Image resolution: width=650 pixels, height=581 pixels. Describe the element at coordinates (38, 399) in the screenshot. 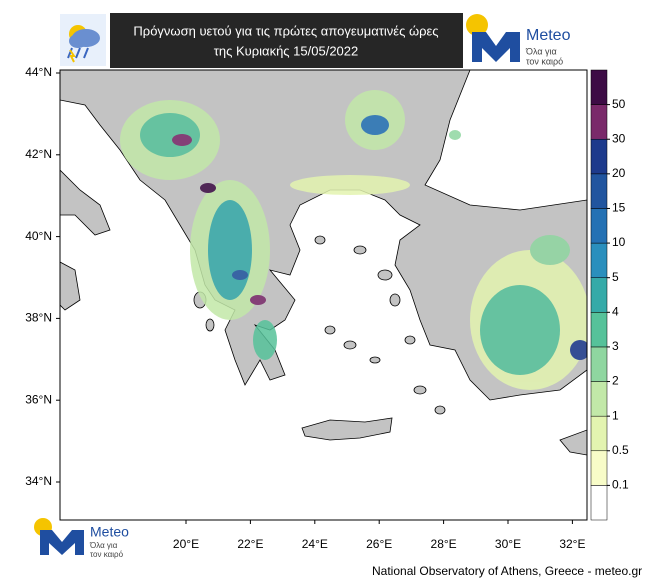

I see `lat-tick-label: 36°N` at that location.